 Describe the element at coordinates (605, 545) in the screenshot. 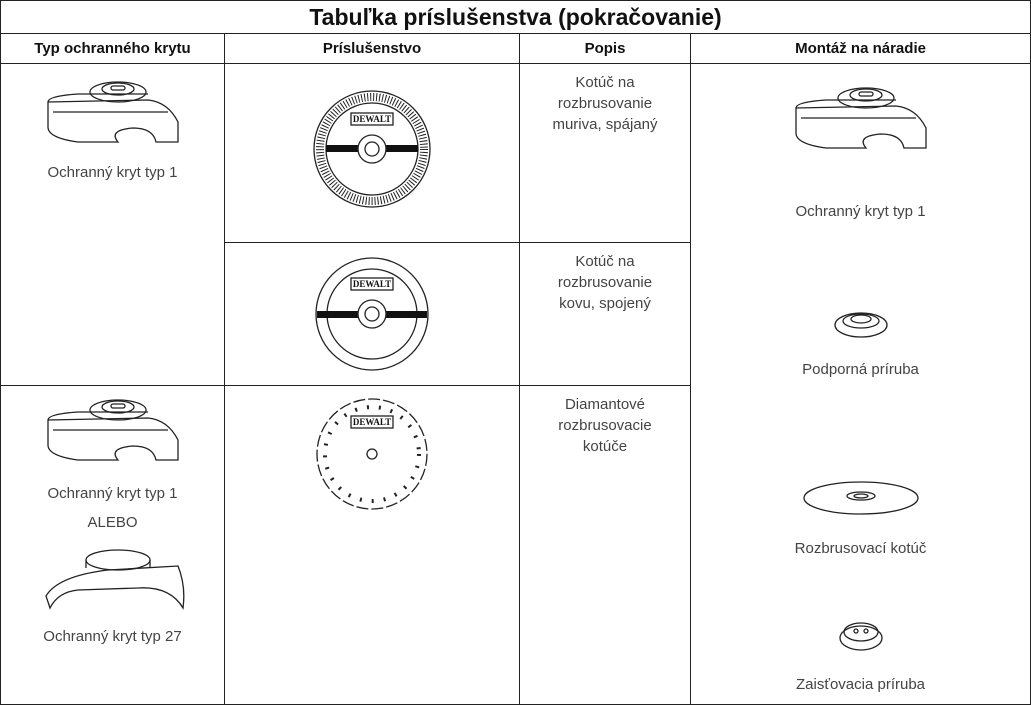

I see `description-cell: Diamantové rozbrusovacie kotúče` at that location.